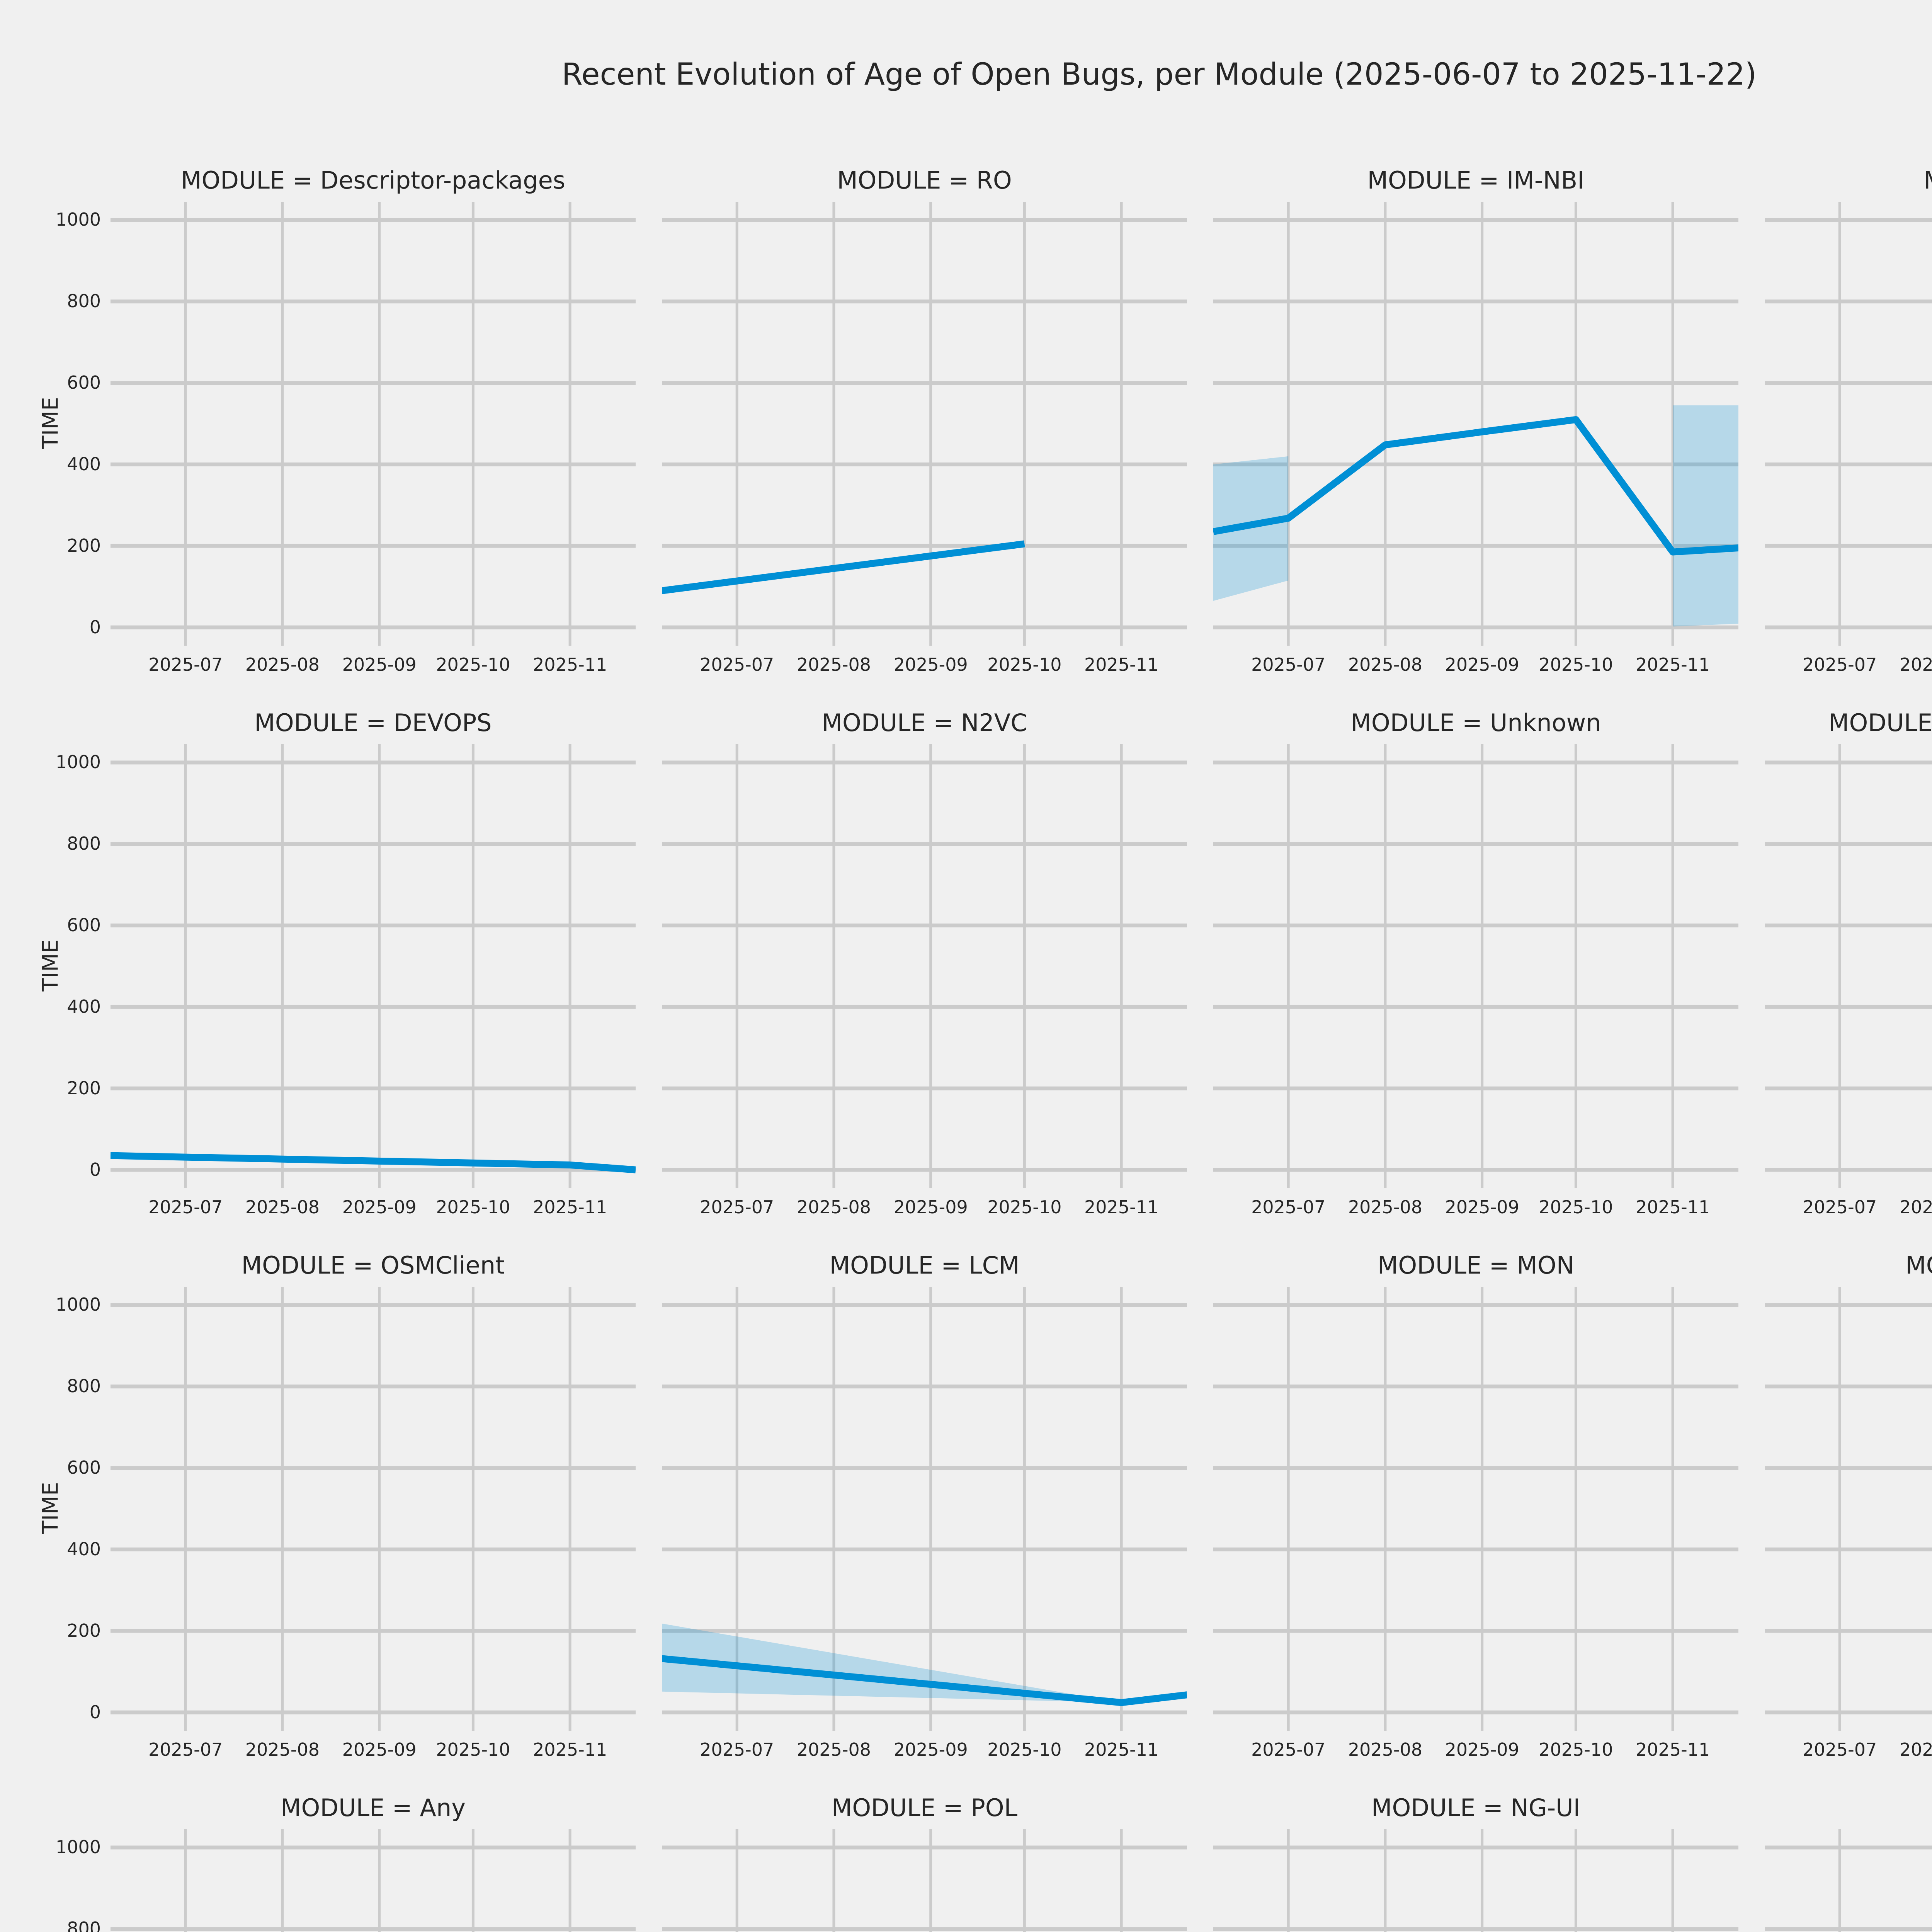 The image size is (1932, 1932). I want to click on facet-title: MODULE = Unknown, so click(1476, 723).